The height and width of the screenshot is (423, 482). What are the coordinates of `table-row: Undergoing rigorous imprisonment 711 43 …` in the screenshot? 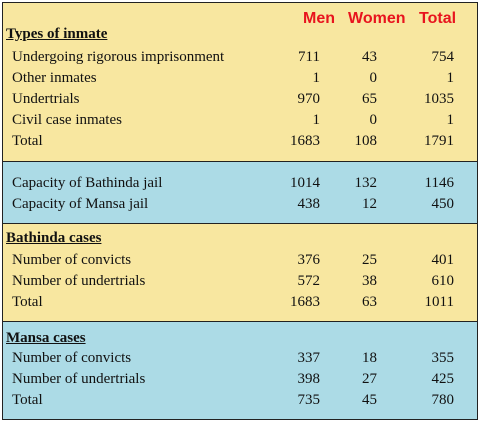 It's located at (240, 59).